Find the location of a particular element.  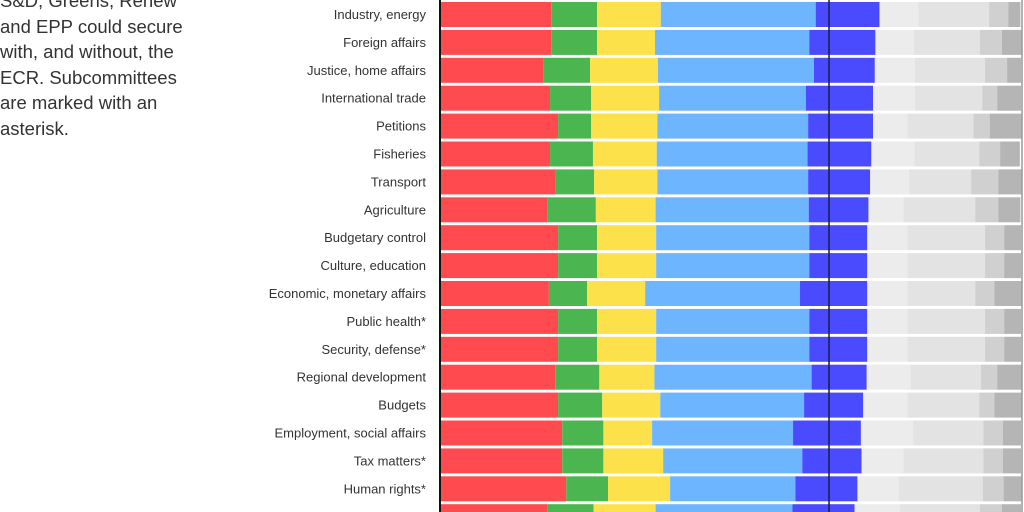

category-label: Culture, education is located at coordinates (373, 265).